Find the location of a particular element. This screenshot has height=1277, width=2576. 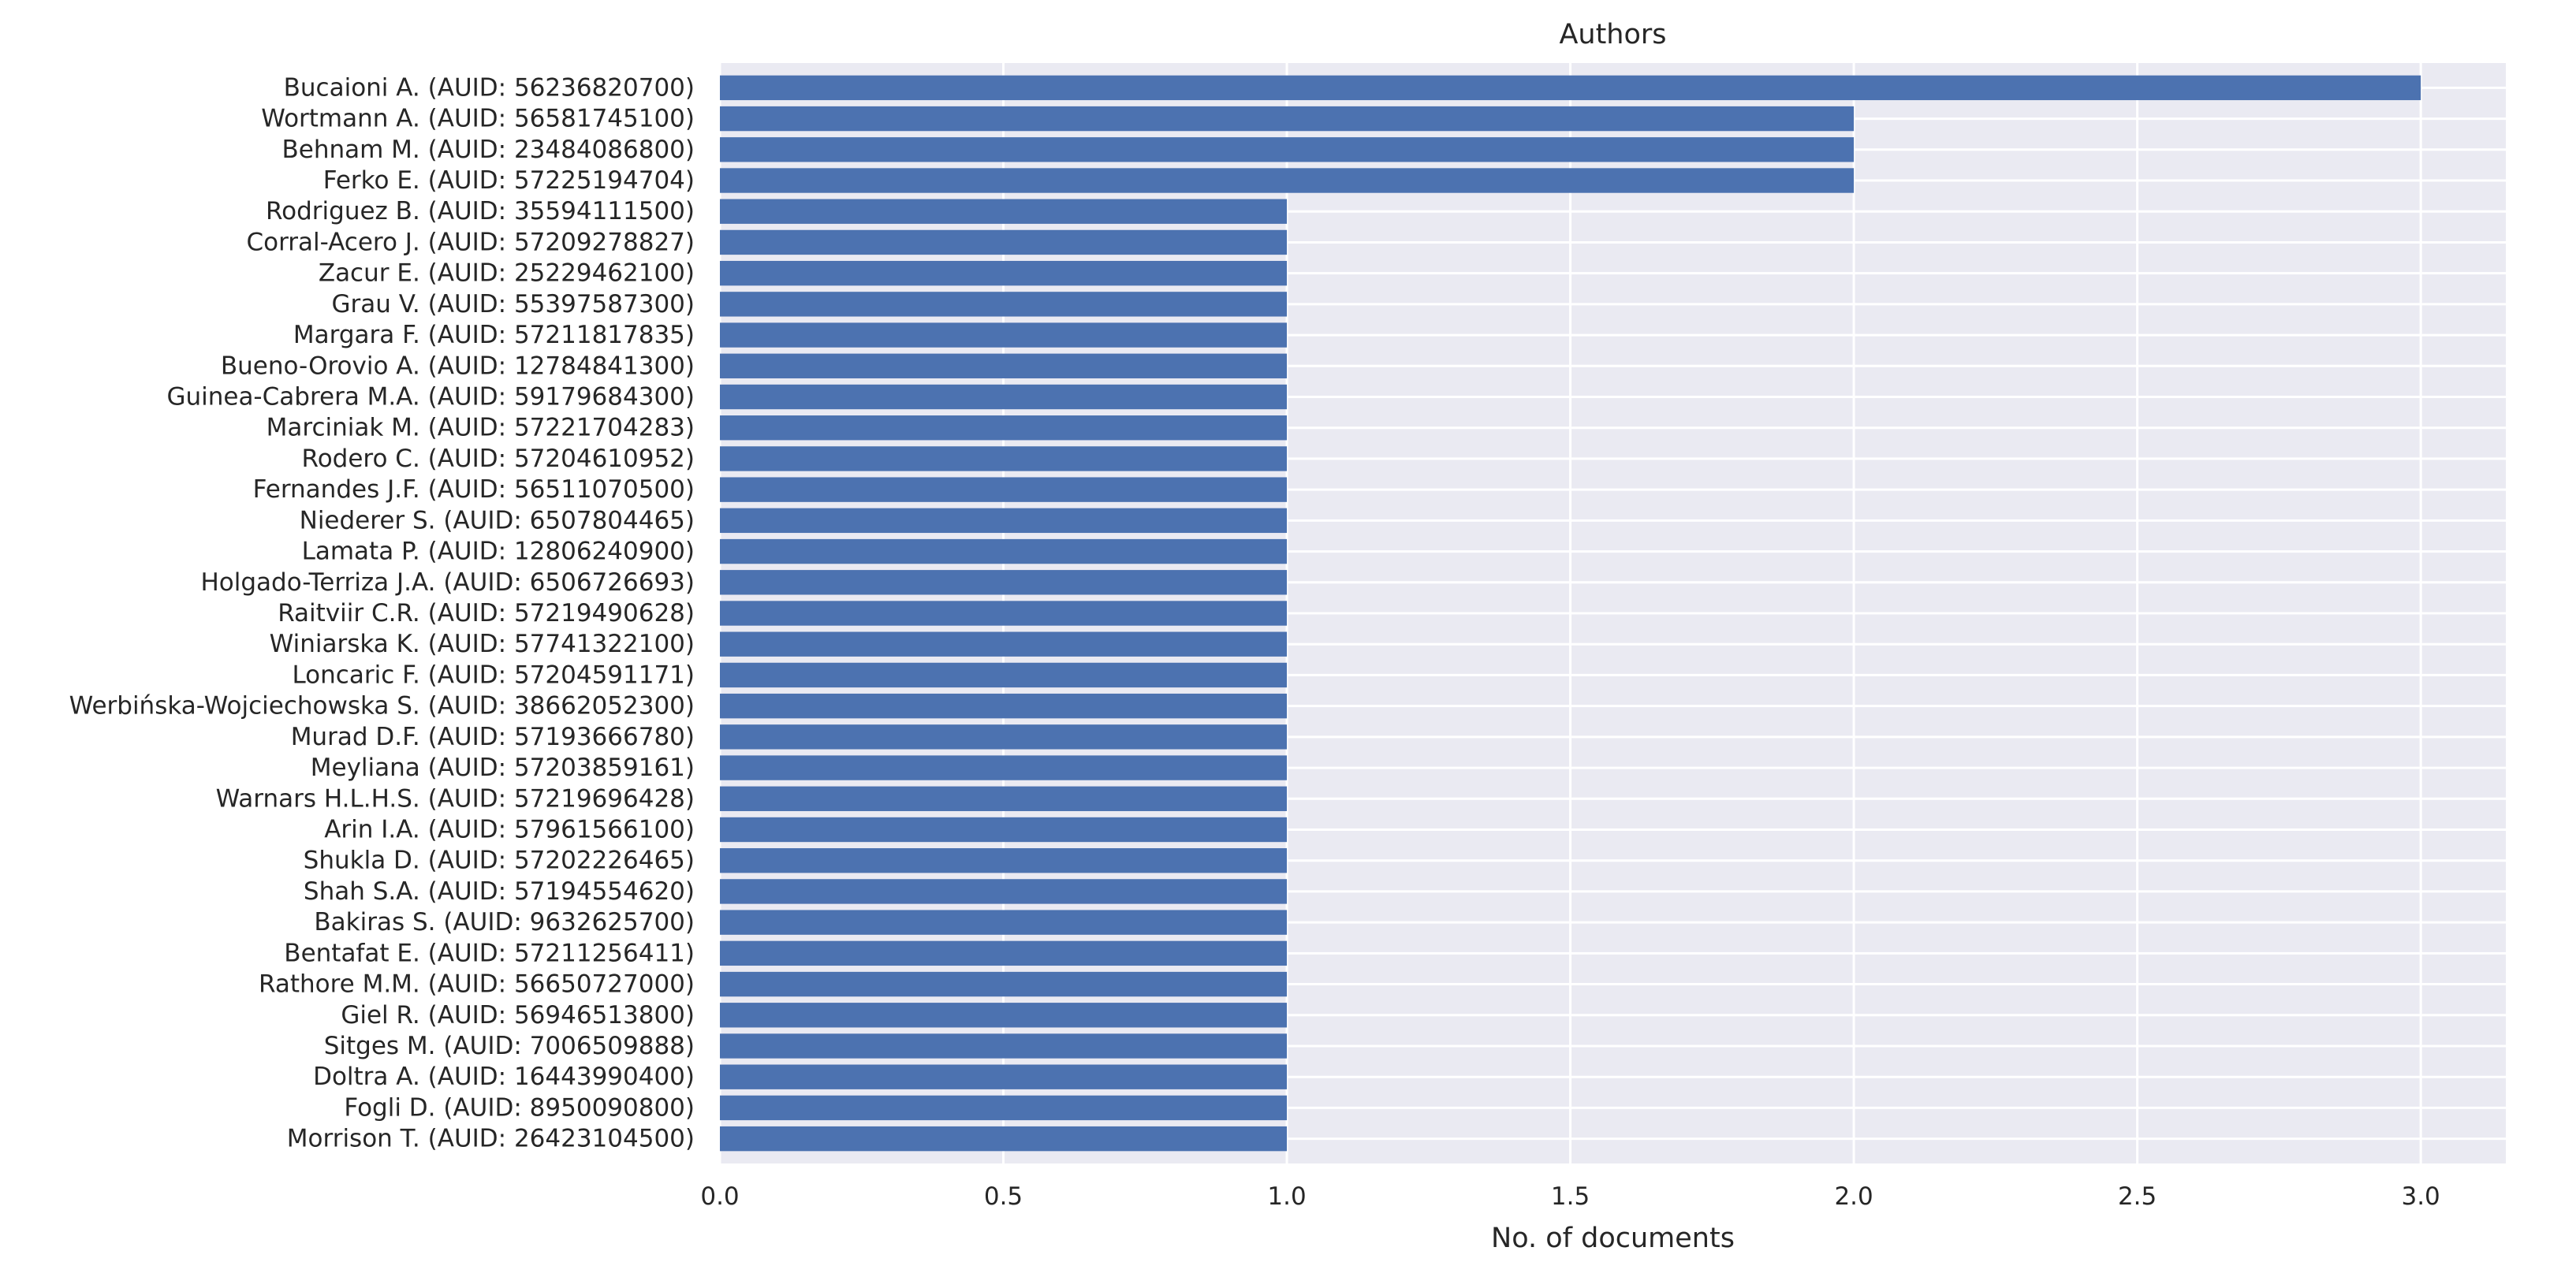

y-tick-label: Bucaioni A. (AUID: 56236820700) is located at coordinates (490, 87).